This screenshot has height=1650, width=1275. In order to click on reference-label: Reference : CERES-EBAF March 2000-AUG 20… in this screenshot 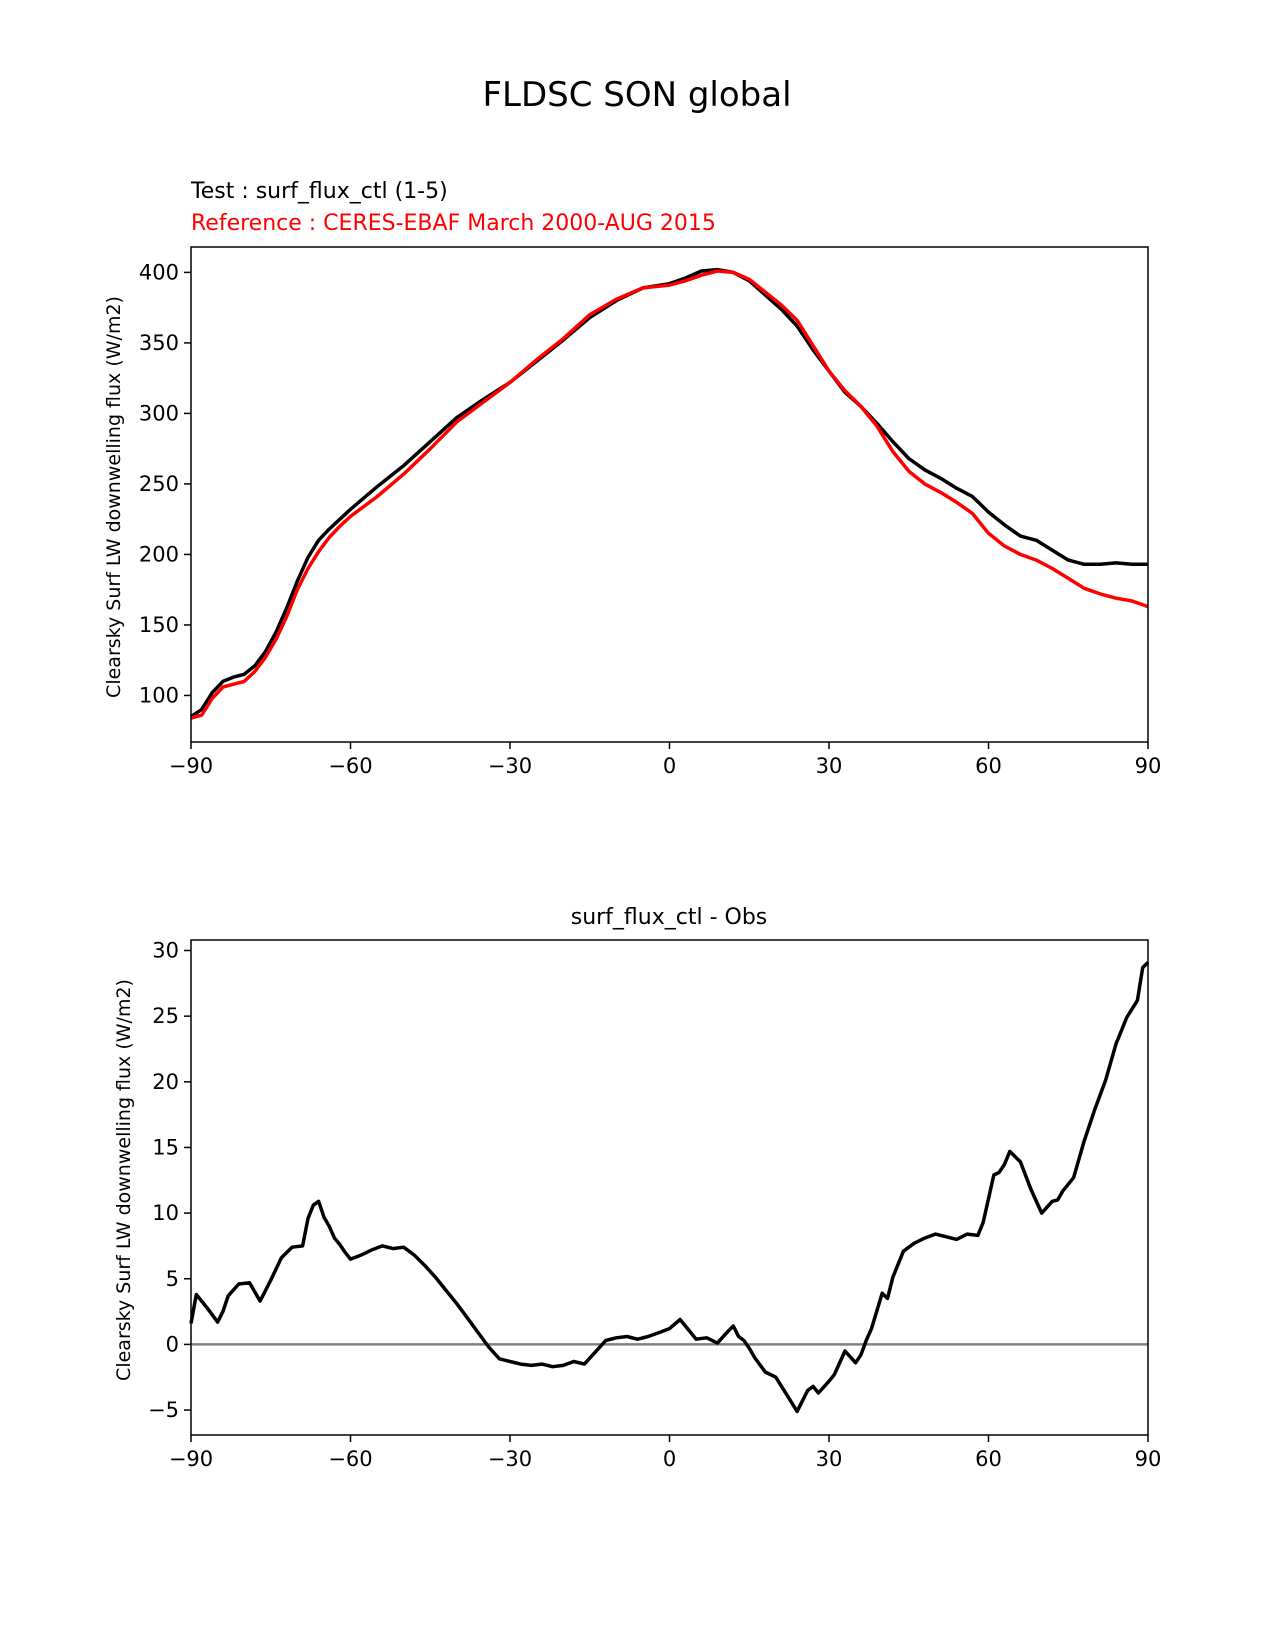, I will do `click(453, 223)`.